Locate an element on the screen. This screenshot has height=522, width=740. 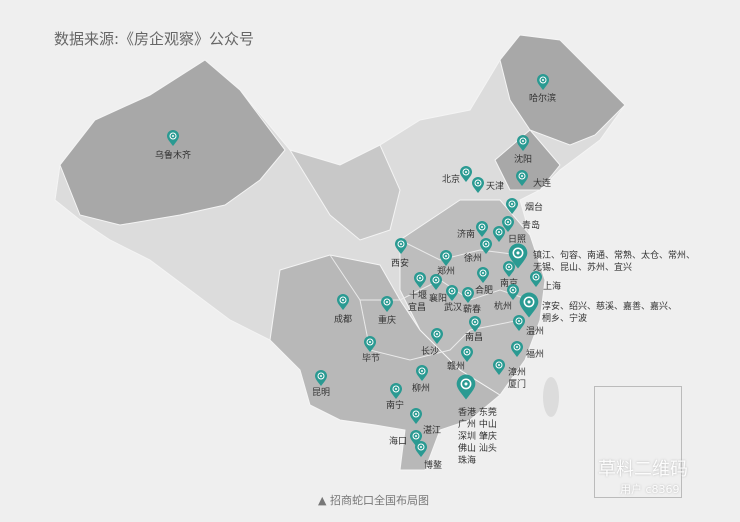
city-label: 北京 is located at coordinates (451, 180).